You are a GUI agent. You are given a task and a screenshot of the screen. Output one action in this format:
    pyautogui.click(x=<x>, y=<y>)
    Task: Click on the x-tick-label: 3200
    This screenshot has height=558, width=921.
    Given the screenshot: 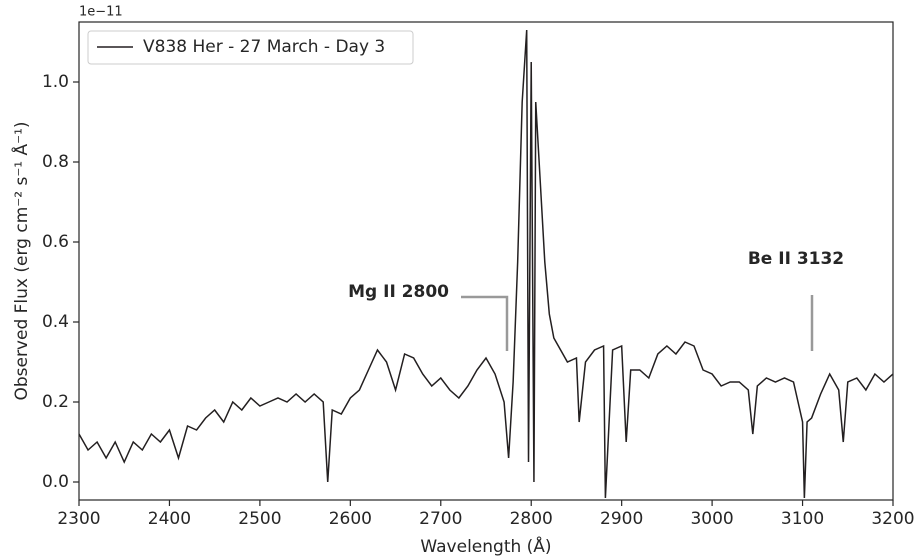 What is the action you would take?
    pyautogui.click(x=892, y=519)
    